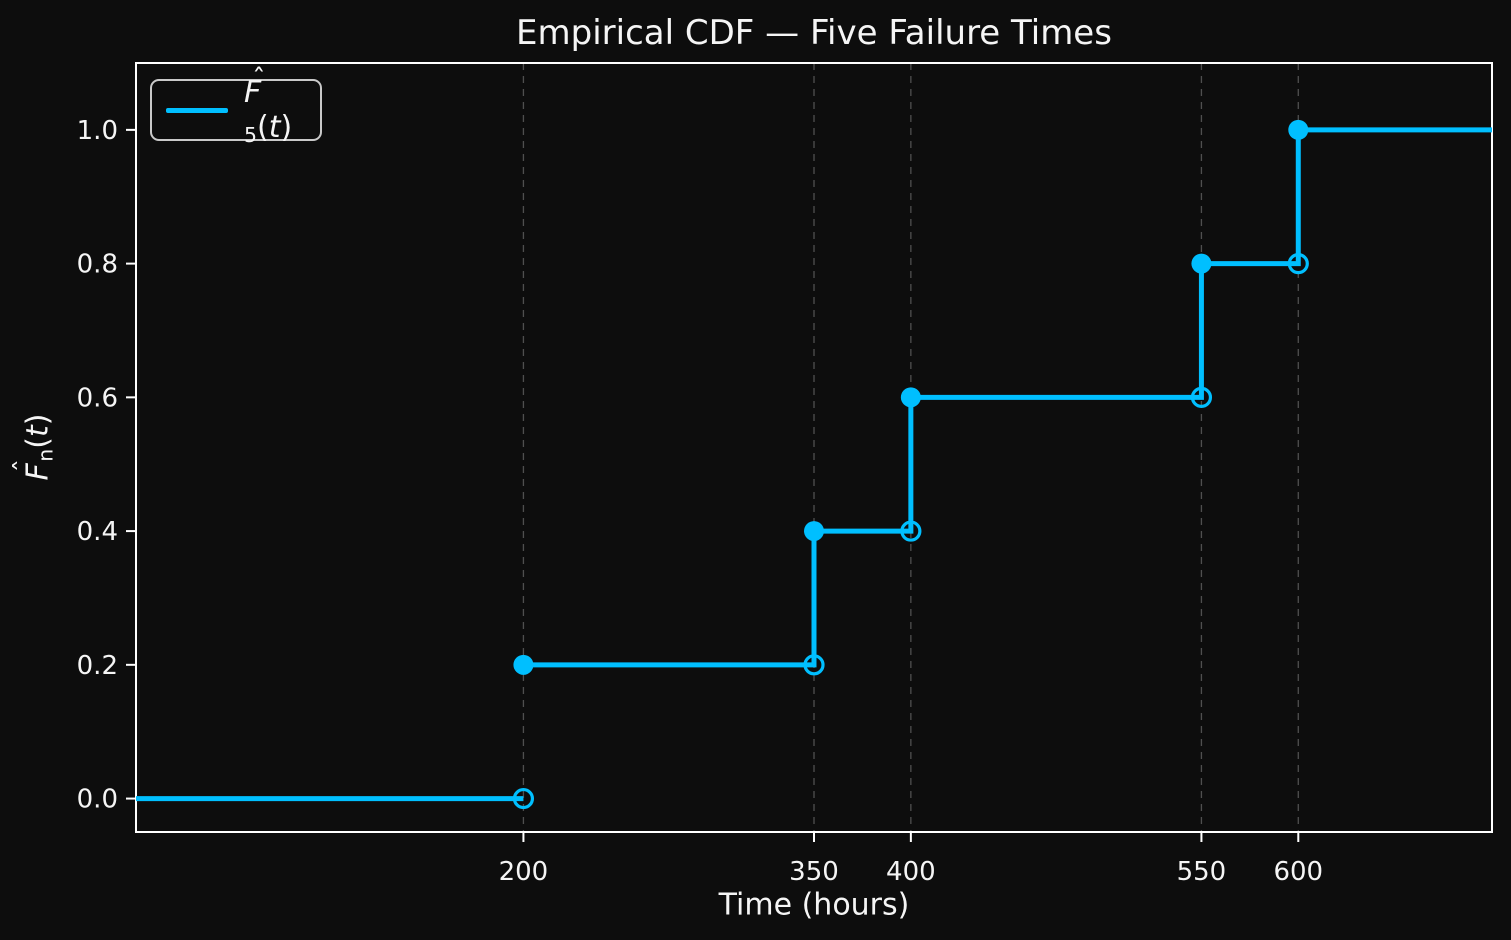 Image resolution: width=1511 pixels, height=940 pixels. Describe the element at coordinates (268, 105) in the screenshot. I see `legend-label: ˆ F5(t)` at that location.